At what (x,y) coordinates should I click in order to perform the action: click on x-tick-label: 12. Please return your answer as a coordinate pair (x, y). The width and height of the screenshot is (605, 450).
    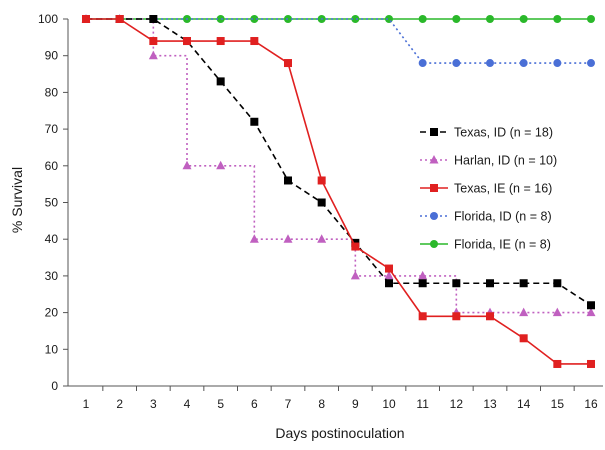
    Looking at the image, I should click on (457, 404).